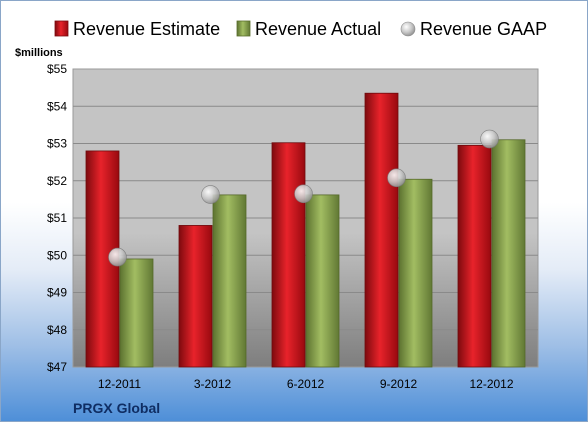  What do you see at coordinates (318, 29) in the screenshot?
I see `legend-label-actual: Revenue Actual` at bounding box center [318, 29].